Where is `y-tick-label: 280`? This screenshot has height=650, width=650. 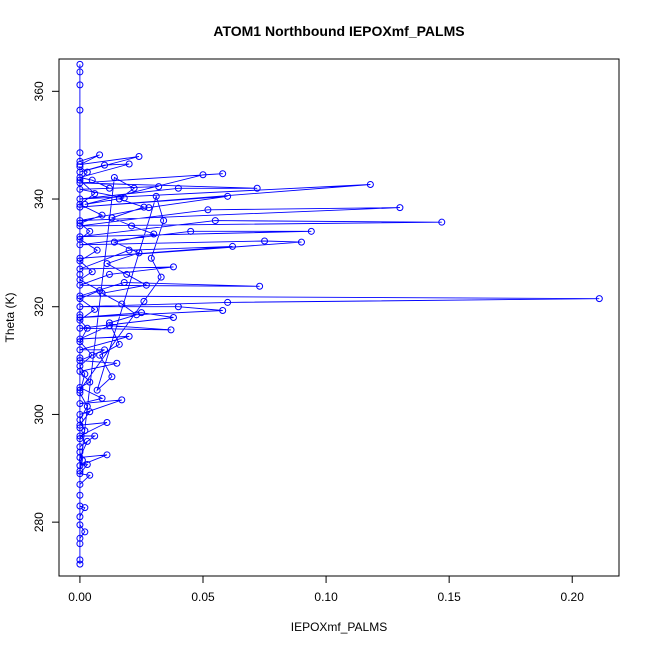 y-tick-label: 280 is located at coordinates (39, 522).